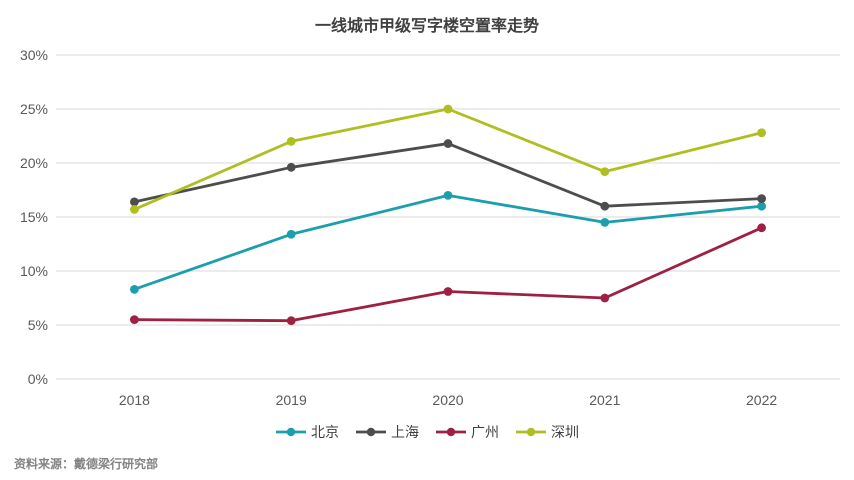 The image size is (854, 480). Describe the element at coordinates (448, 291) in the screenshot. I see `data-point-guangzhou-2020` at that location.